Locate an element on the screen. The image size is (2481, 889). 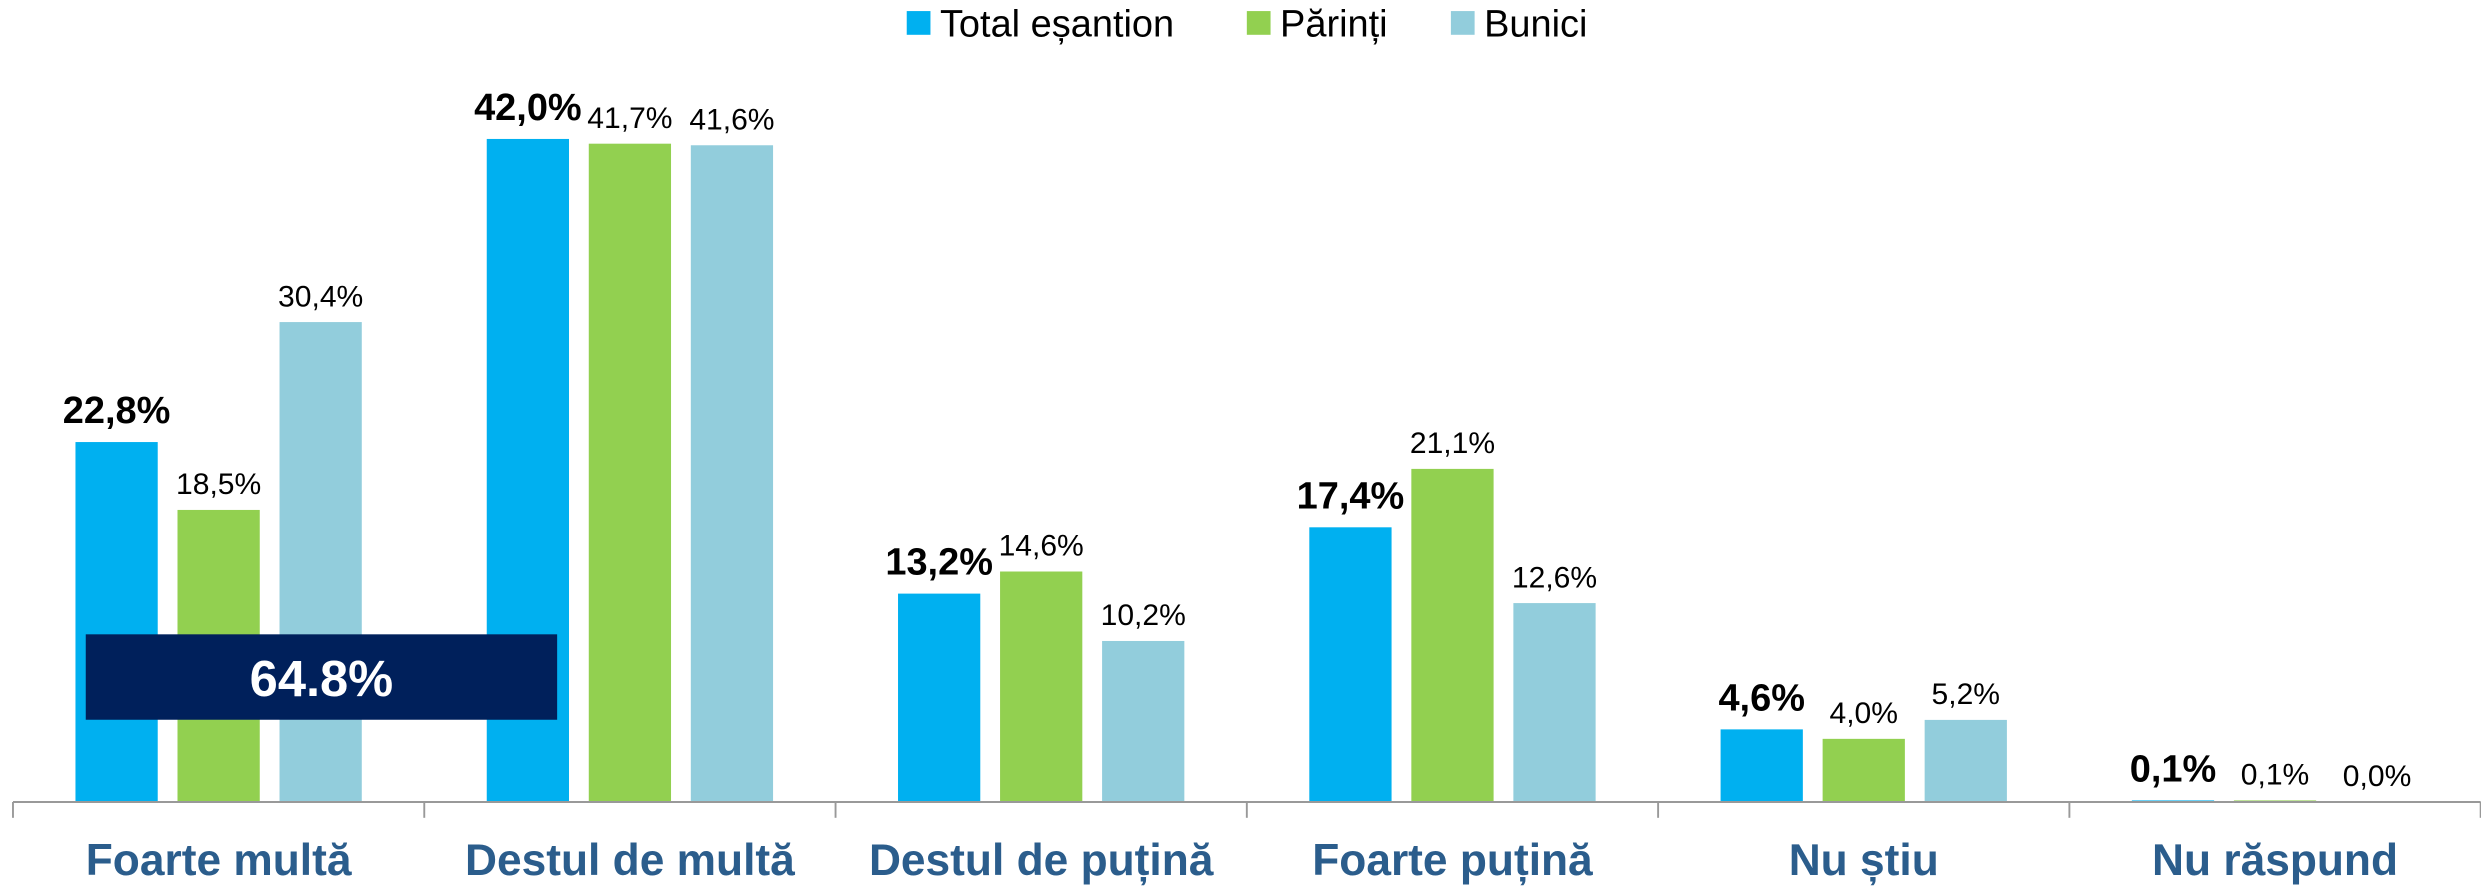
value-label: 22,8% is located at coordinates (117, 411).